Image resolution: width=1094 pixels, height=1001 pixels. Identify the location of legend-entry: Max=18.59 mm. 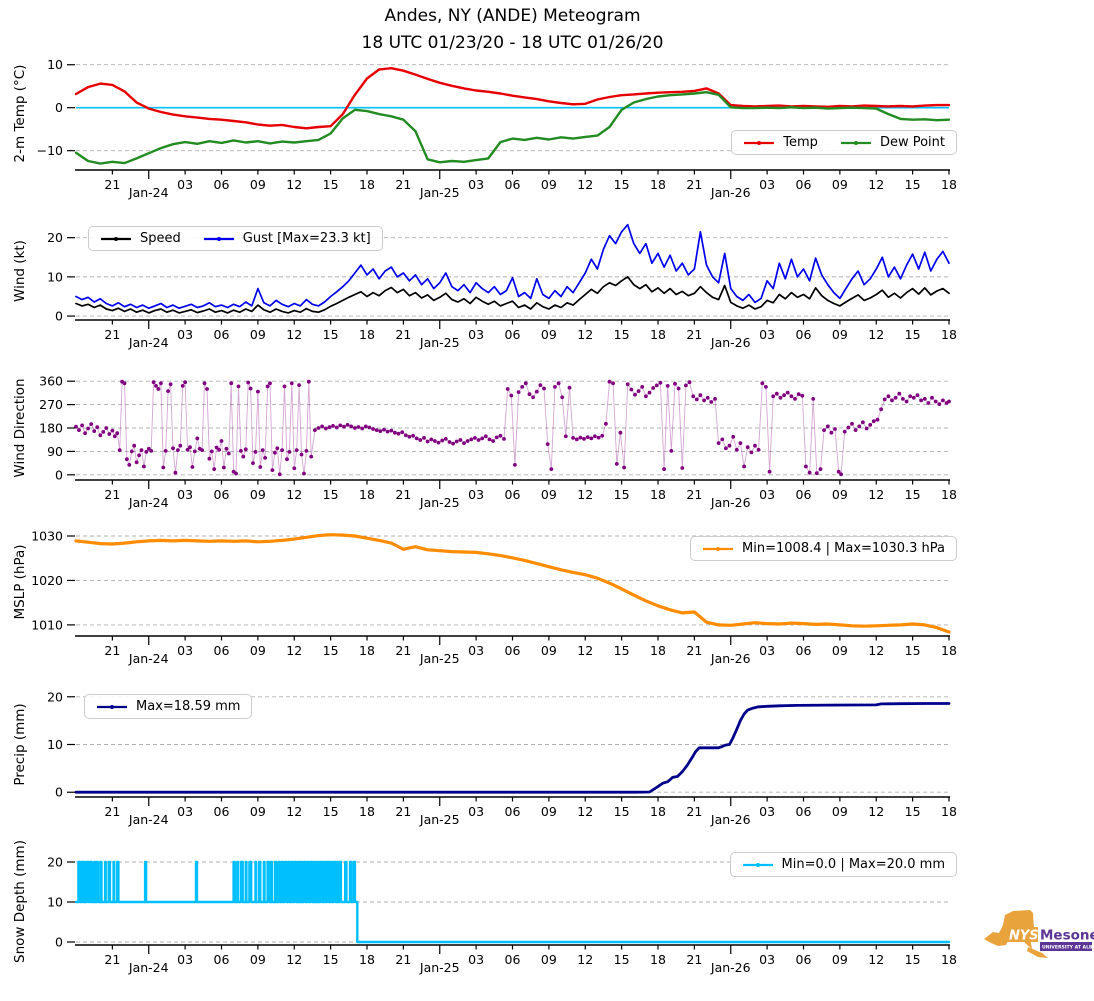
(168, 706).